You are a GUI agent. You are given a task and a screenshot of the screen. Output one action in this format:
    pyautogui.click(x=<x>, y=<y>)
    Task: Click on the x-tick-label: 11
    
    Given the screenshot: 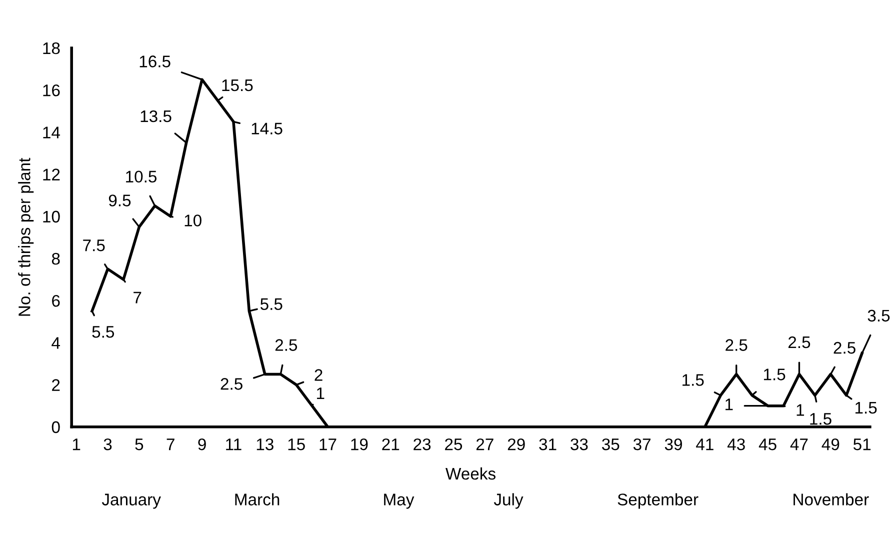 What is the action you would take?
    pyautogui.click(x=234, y=444)
    